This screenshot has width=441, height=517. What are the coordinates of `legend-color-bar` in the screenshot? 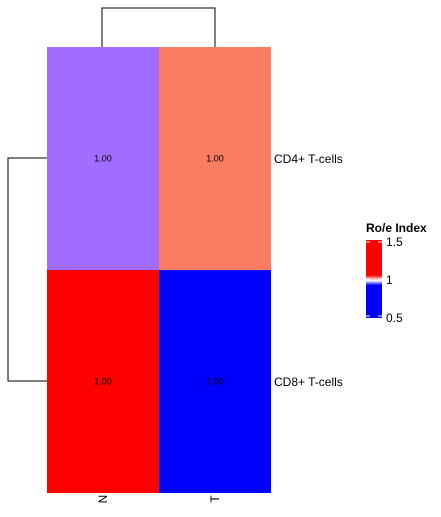 It's located at (374, 279).